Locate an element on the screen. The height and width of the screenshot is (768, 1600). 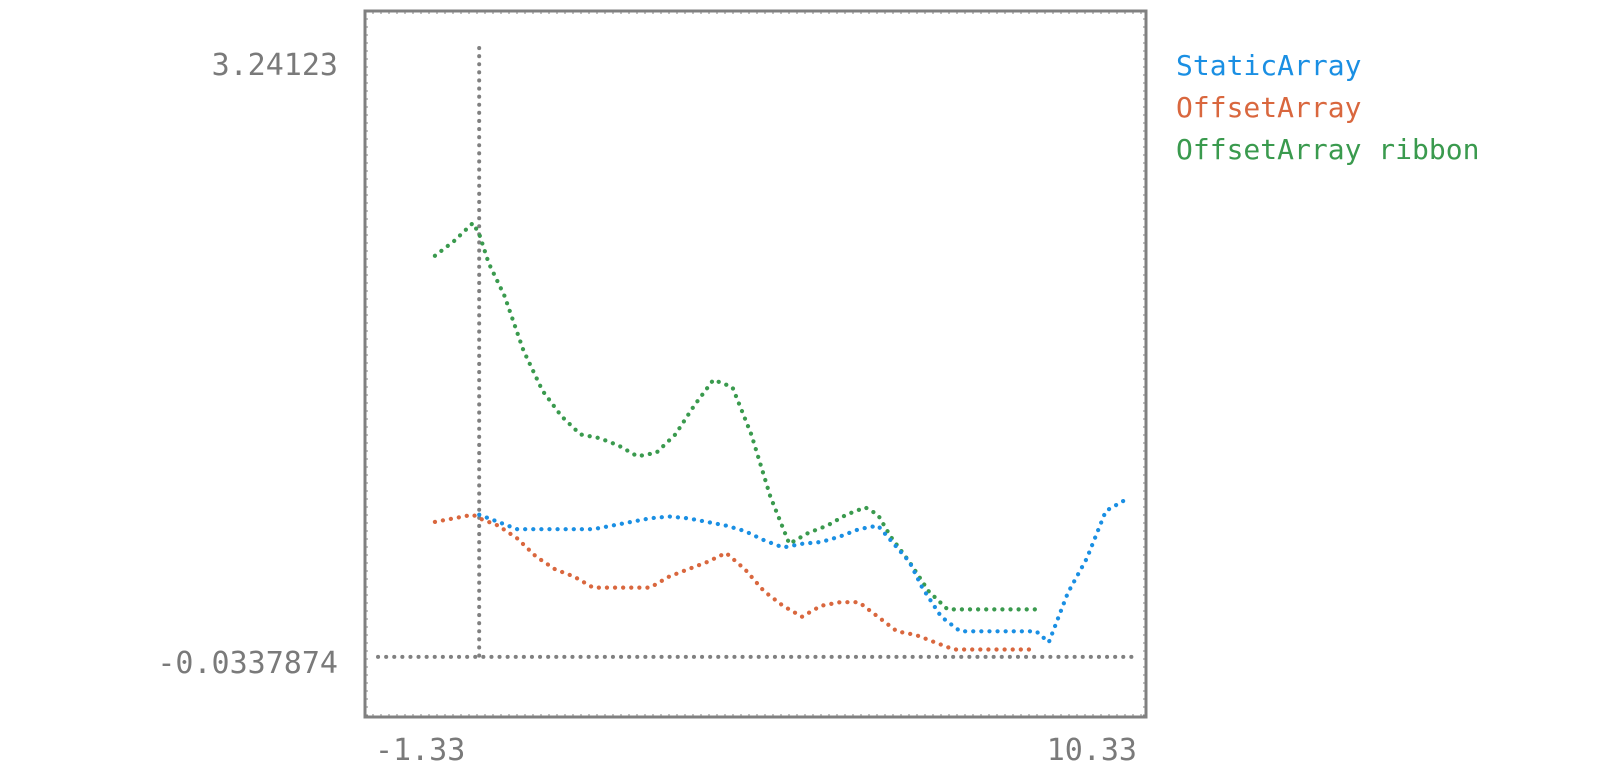
x-tick-label-right: 10.33 is located at coordinates (1092, 750).